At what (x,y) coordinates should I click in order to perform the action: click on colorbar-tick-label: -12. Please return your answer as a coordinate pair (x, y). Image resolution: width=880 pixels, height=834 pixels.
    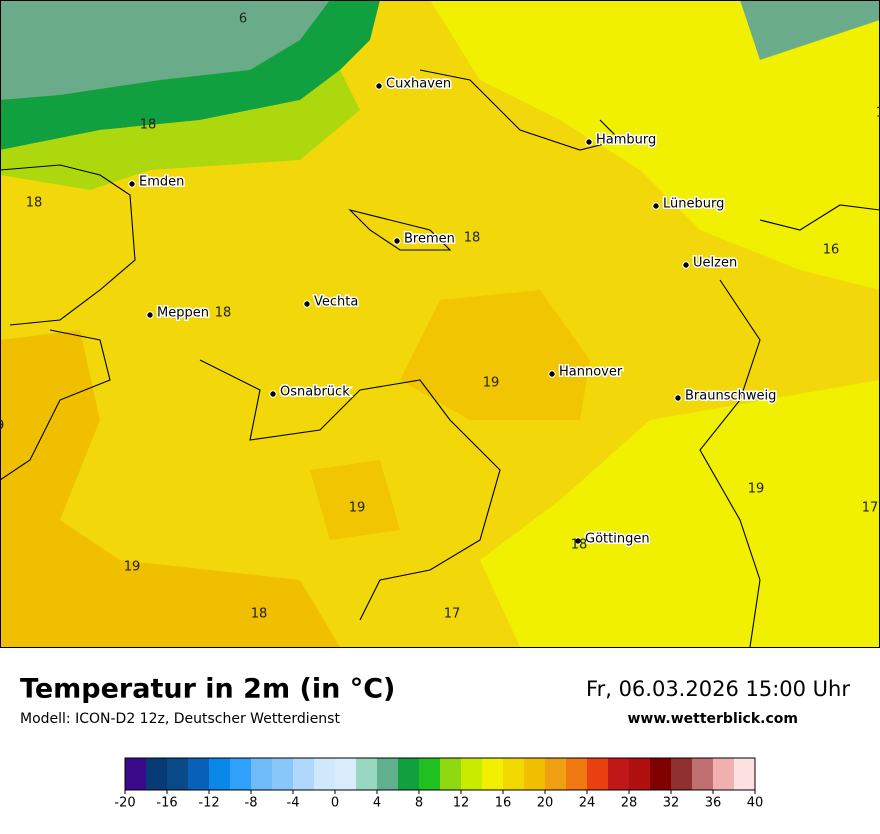
    Looking at the image, I should click on (208, 803).